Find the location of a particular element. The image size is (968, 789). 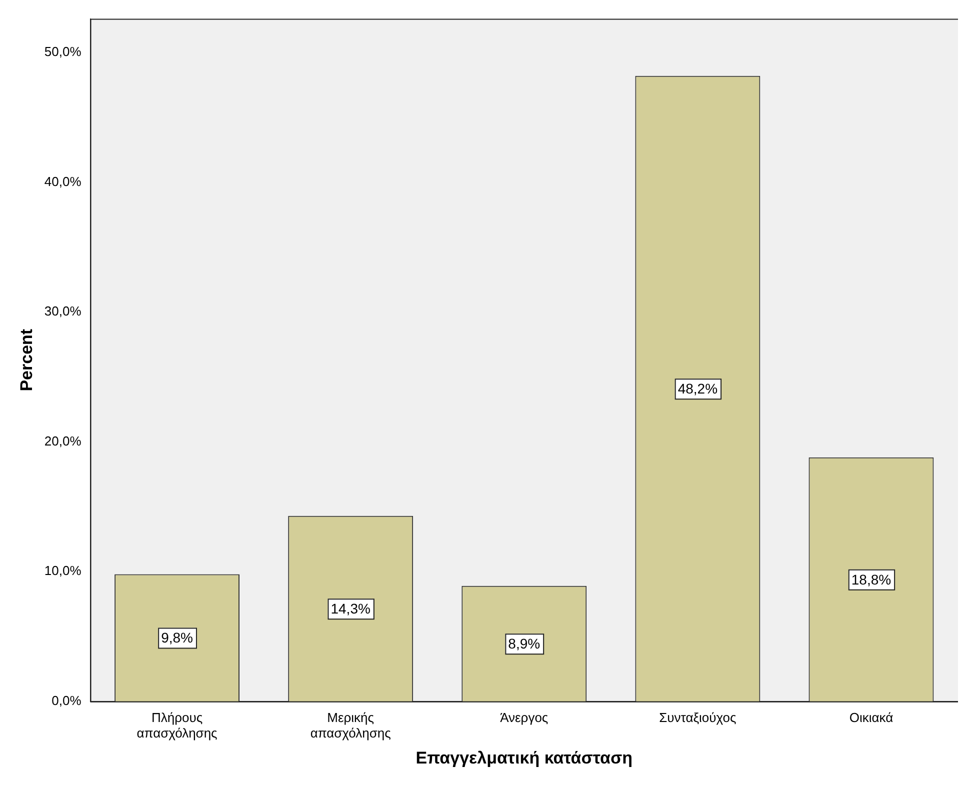

y-tick-label: 30,0% is located at coordinates (63, 311).